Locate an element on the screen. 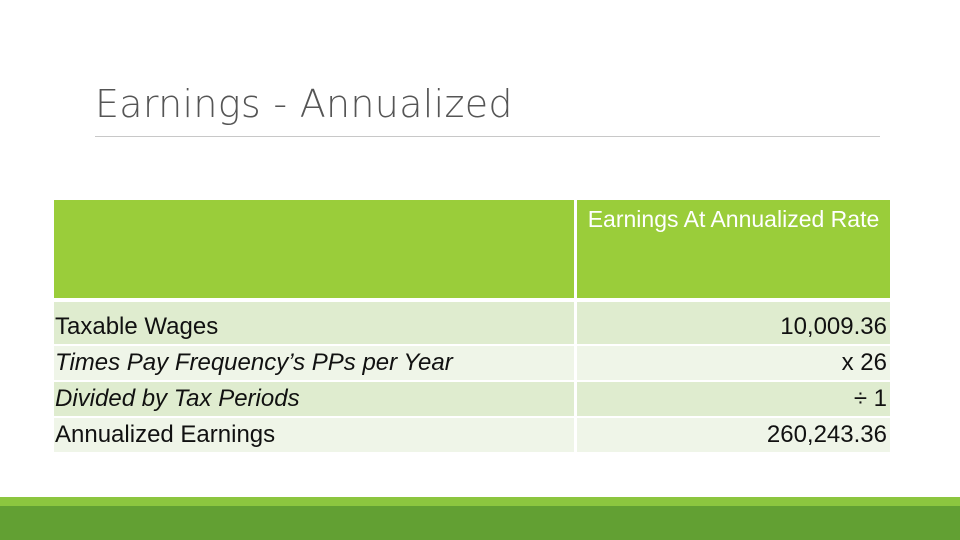  row-value: ÷ 1 is located at coordinates (733, 399).